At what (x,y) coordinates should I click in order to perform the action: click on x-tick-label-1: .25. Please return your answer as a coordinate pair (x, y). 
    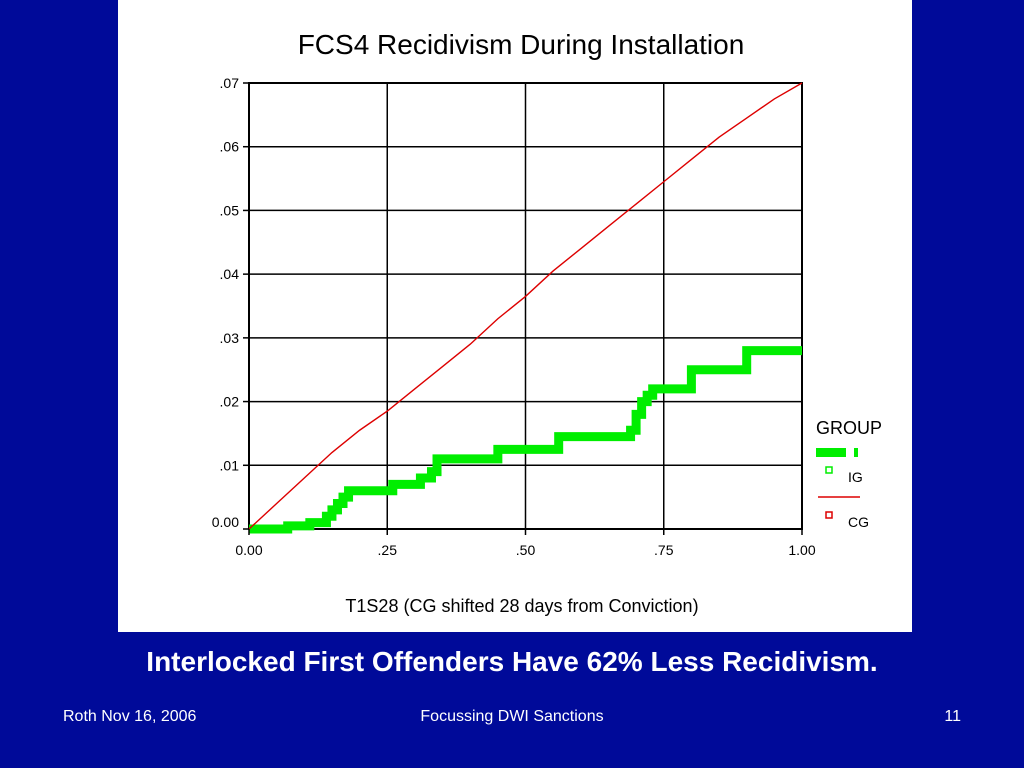
    Looking at the image, I should click on (388, 550).